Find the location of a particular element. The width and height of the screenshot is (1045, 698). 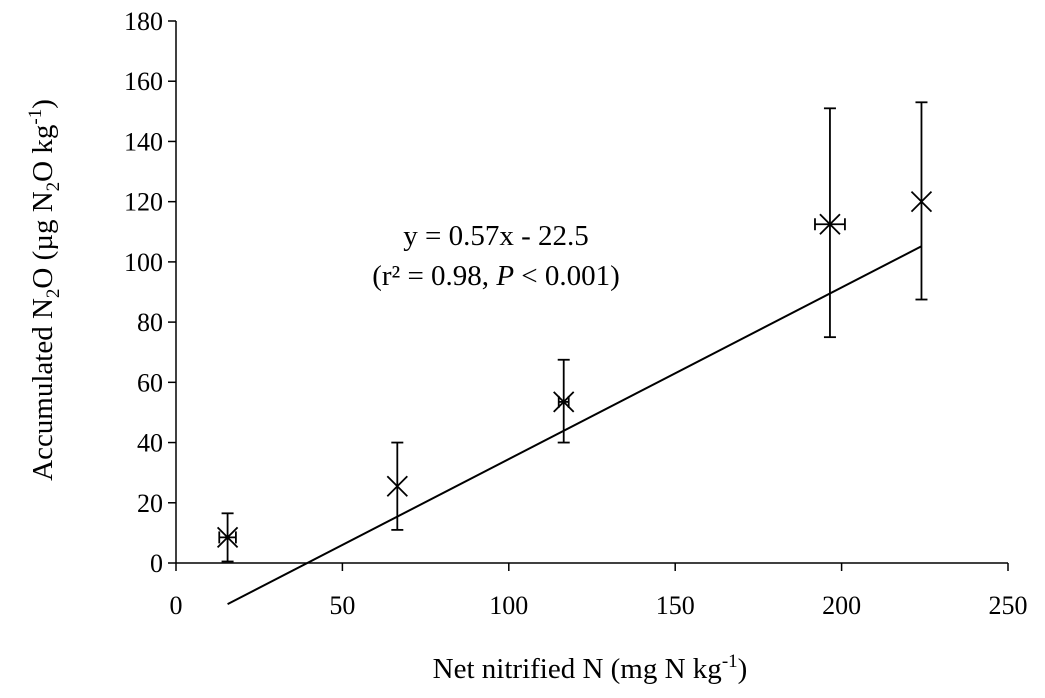

y-axis-ticks: 0 20 40 60 80 100 120 140 160 180 is located at coordinates (150, 292).